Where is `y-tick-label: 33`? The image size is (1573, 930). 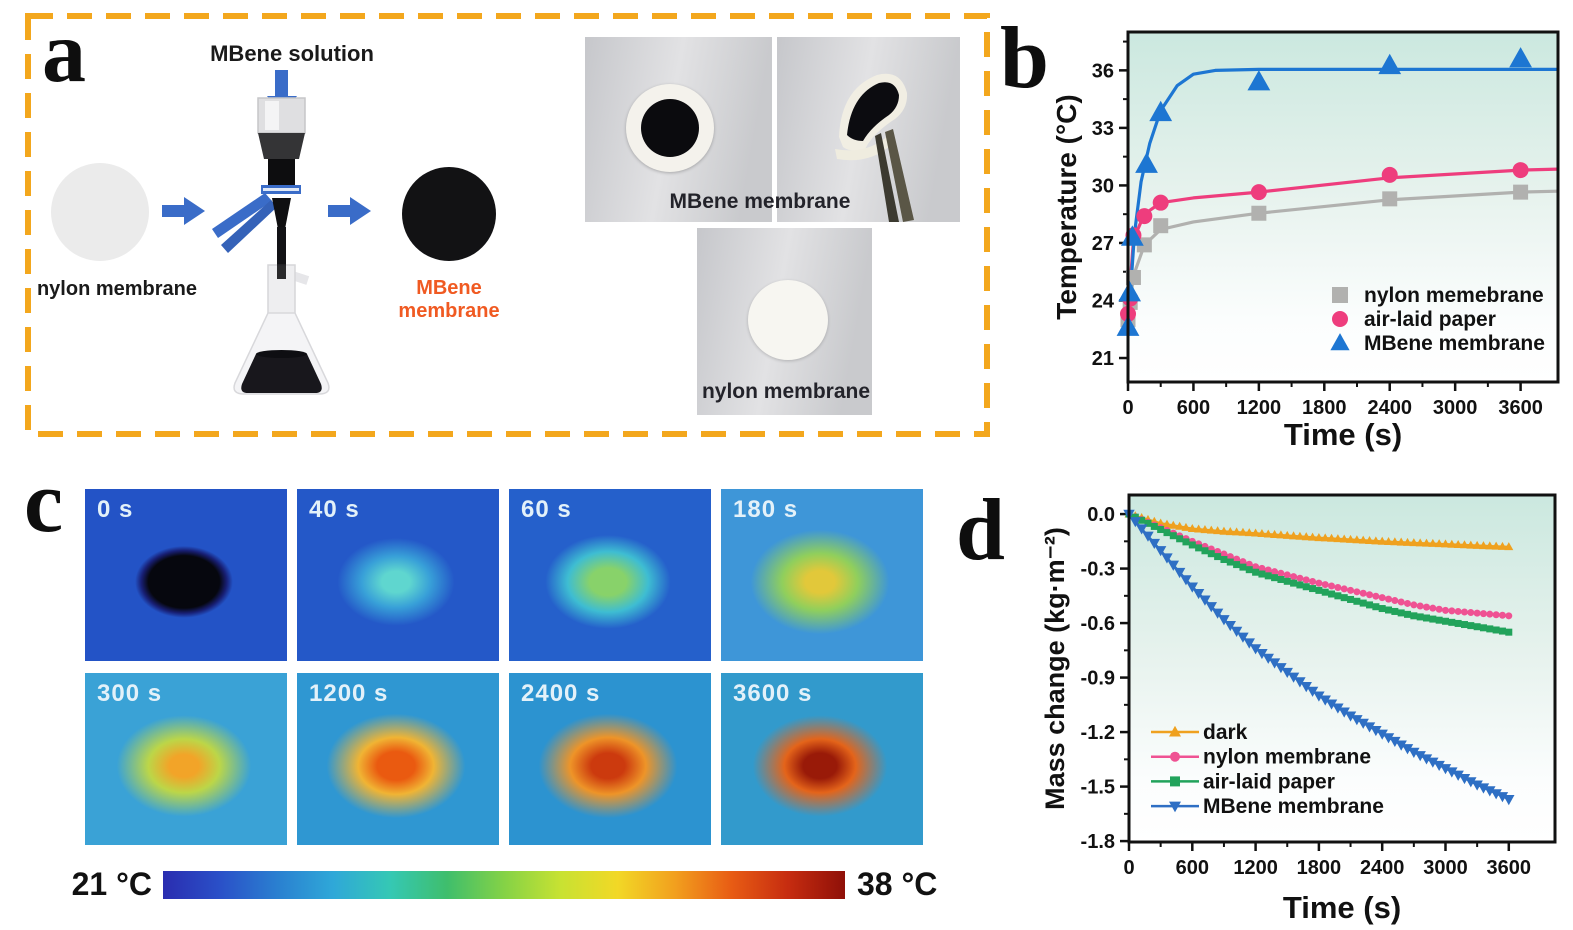 y-tick-label: 33 is located at coordinates (1103, 129).